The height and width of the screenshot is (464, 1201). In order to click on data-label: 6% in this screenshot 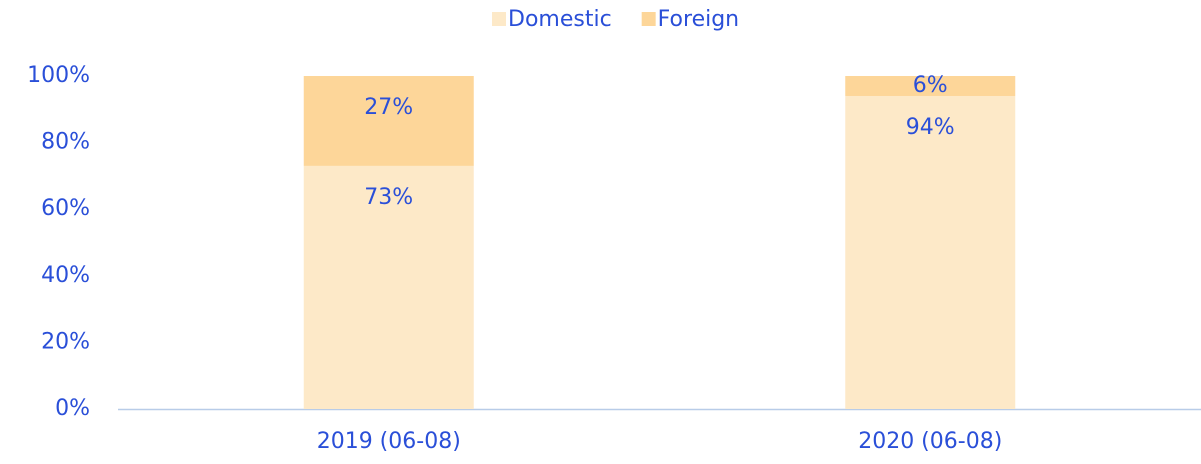, I will do `click(930, 85)`.